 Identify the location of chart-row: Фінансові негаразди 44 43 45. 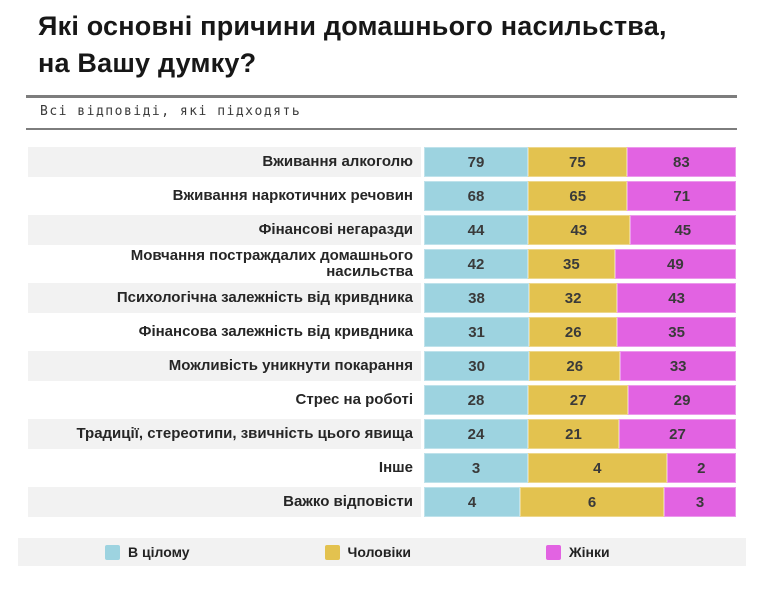
(382, 230).